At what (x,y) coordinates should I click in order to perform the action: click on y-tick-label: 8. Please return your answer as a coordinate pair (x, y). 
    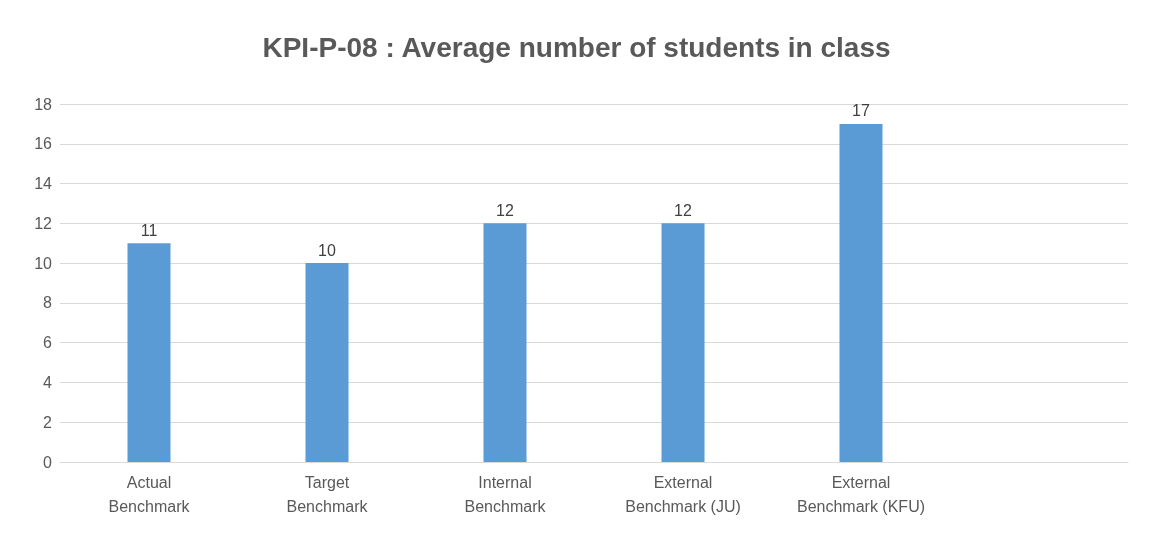
    Looking at the image, I should click on (48, 303).